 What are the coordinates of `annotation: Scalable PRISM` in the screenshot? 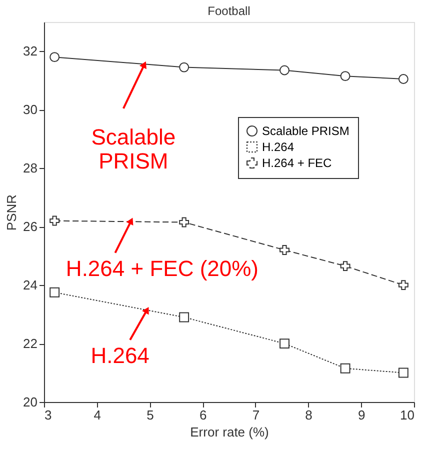 It's located at (133, 149).